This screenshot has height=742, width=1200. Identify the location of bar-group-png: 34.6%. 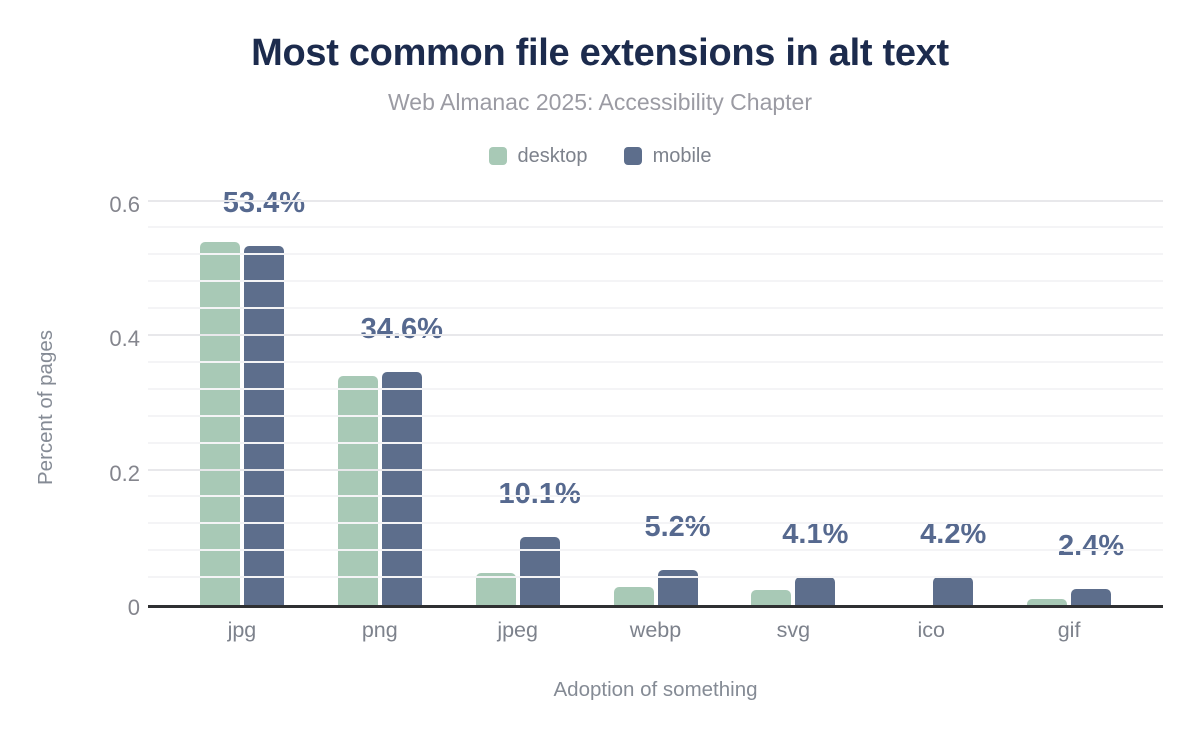
(380, 394).